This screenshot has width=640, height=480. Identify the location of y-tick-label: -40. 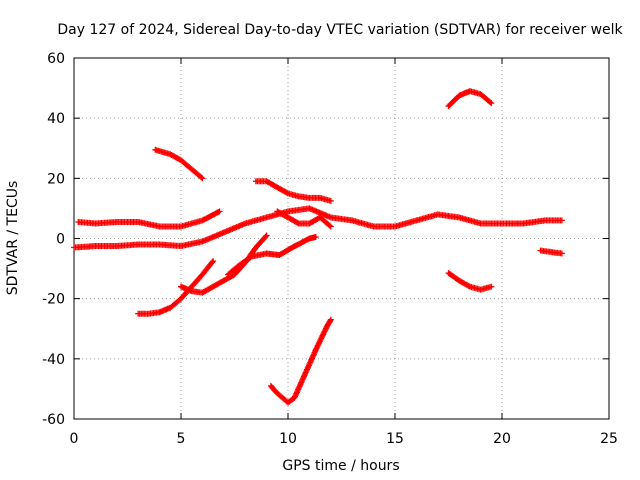
(53, 360).